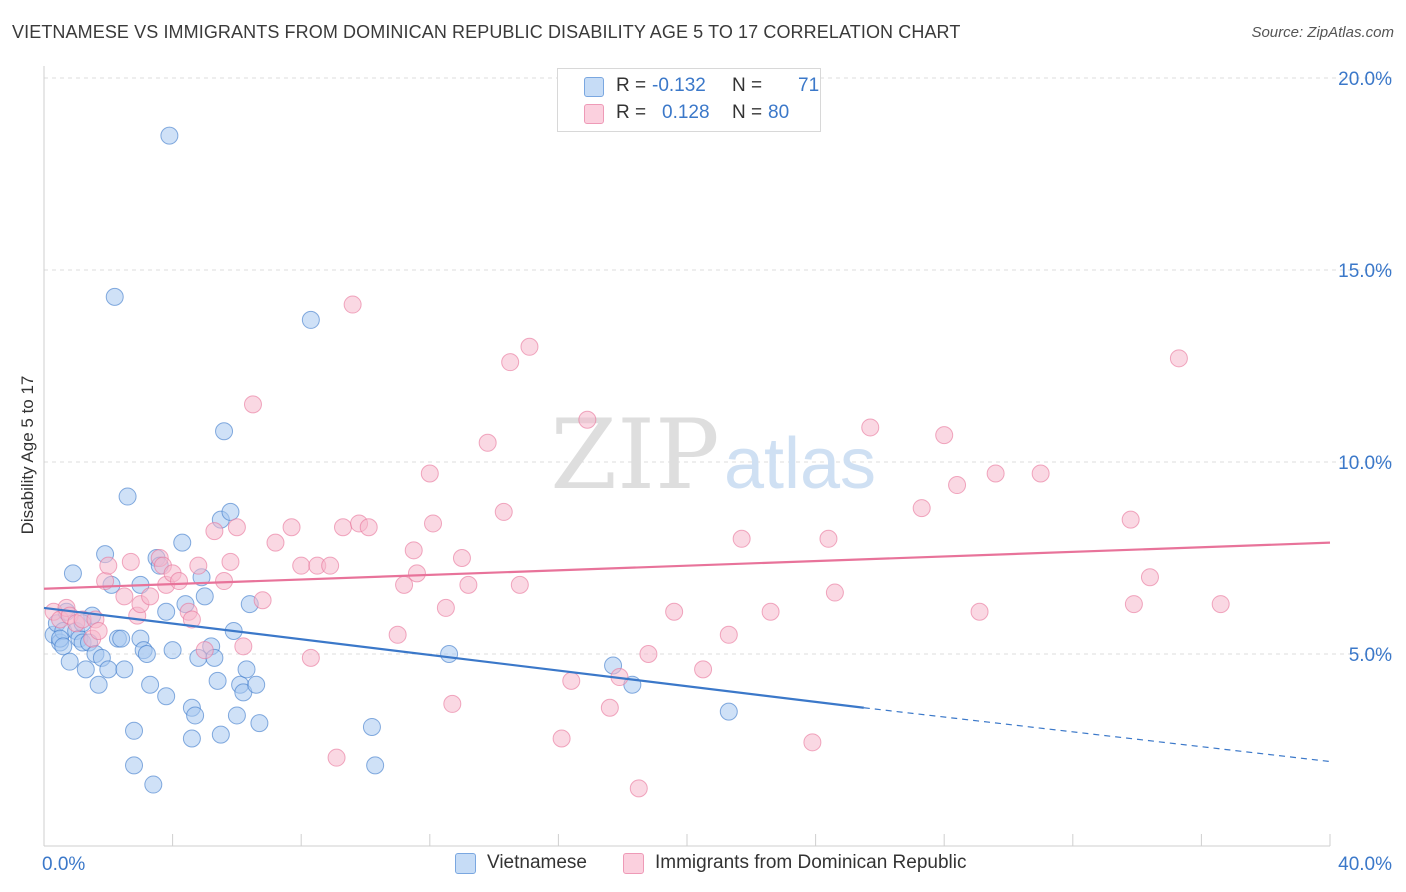  What do you see at coordinates (594, 114) in the screenshot?
I see `legend-swatch-dominican` at bounding box center [594, 114].